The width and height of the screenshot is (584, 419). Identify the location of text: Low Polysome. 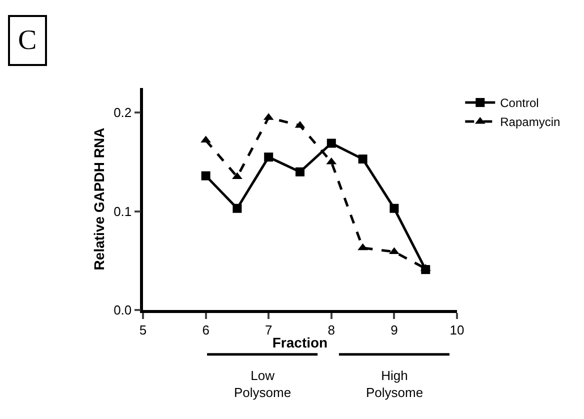
(263, 384).